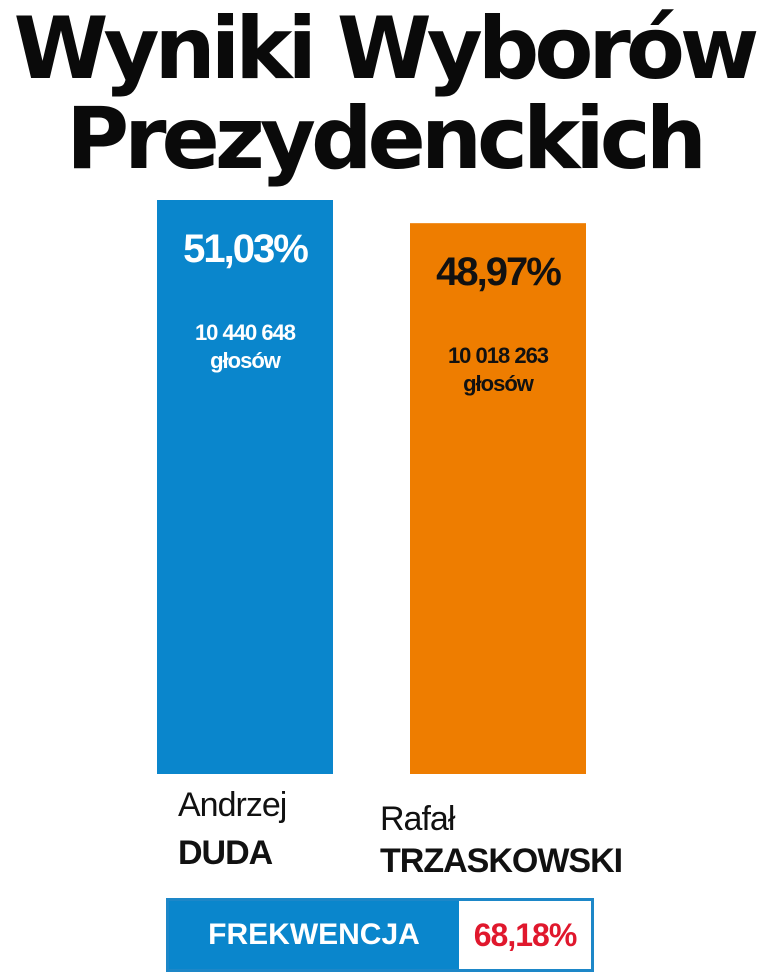  Describe the element at coordinates (498, 355) in the screenshot. I see `bar-2-votes-label: 10 018 263` at that location.